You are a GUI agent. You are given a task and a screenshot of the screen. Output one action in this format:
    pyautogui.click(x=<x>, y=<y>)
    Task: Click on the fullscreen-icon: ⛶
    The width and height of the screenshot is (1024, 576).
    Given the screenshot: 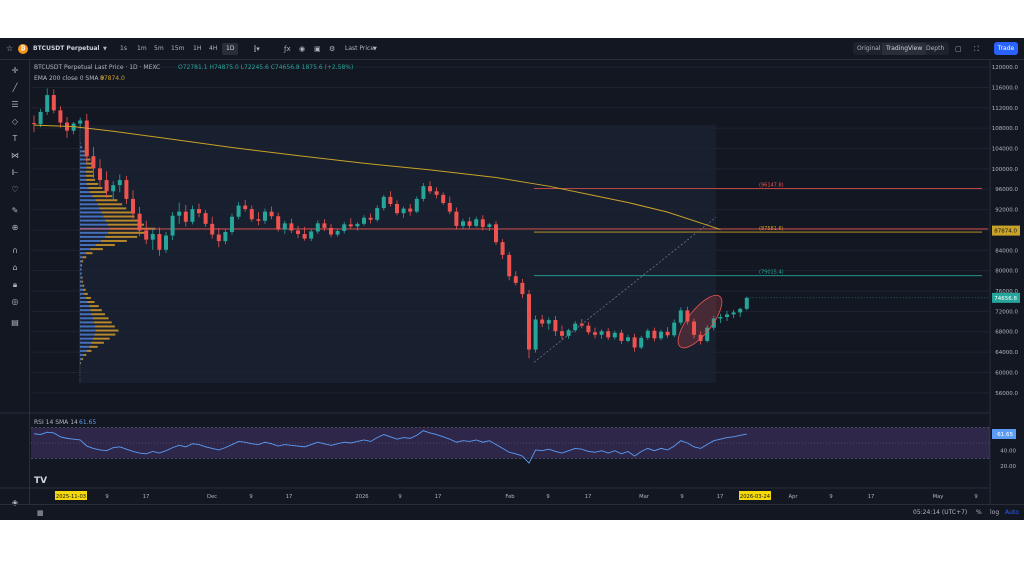 What is the action you would take?
    pyautogui.click(x=976, y=49)
    